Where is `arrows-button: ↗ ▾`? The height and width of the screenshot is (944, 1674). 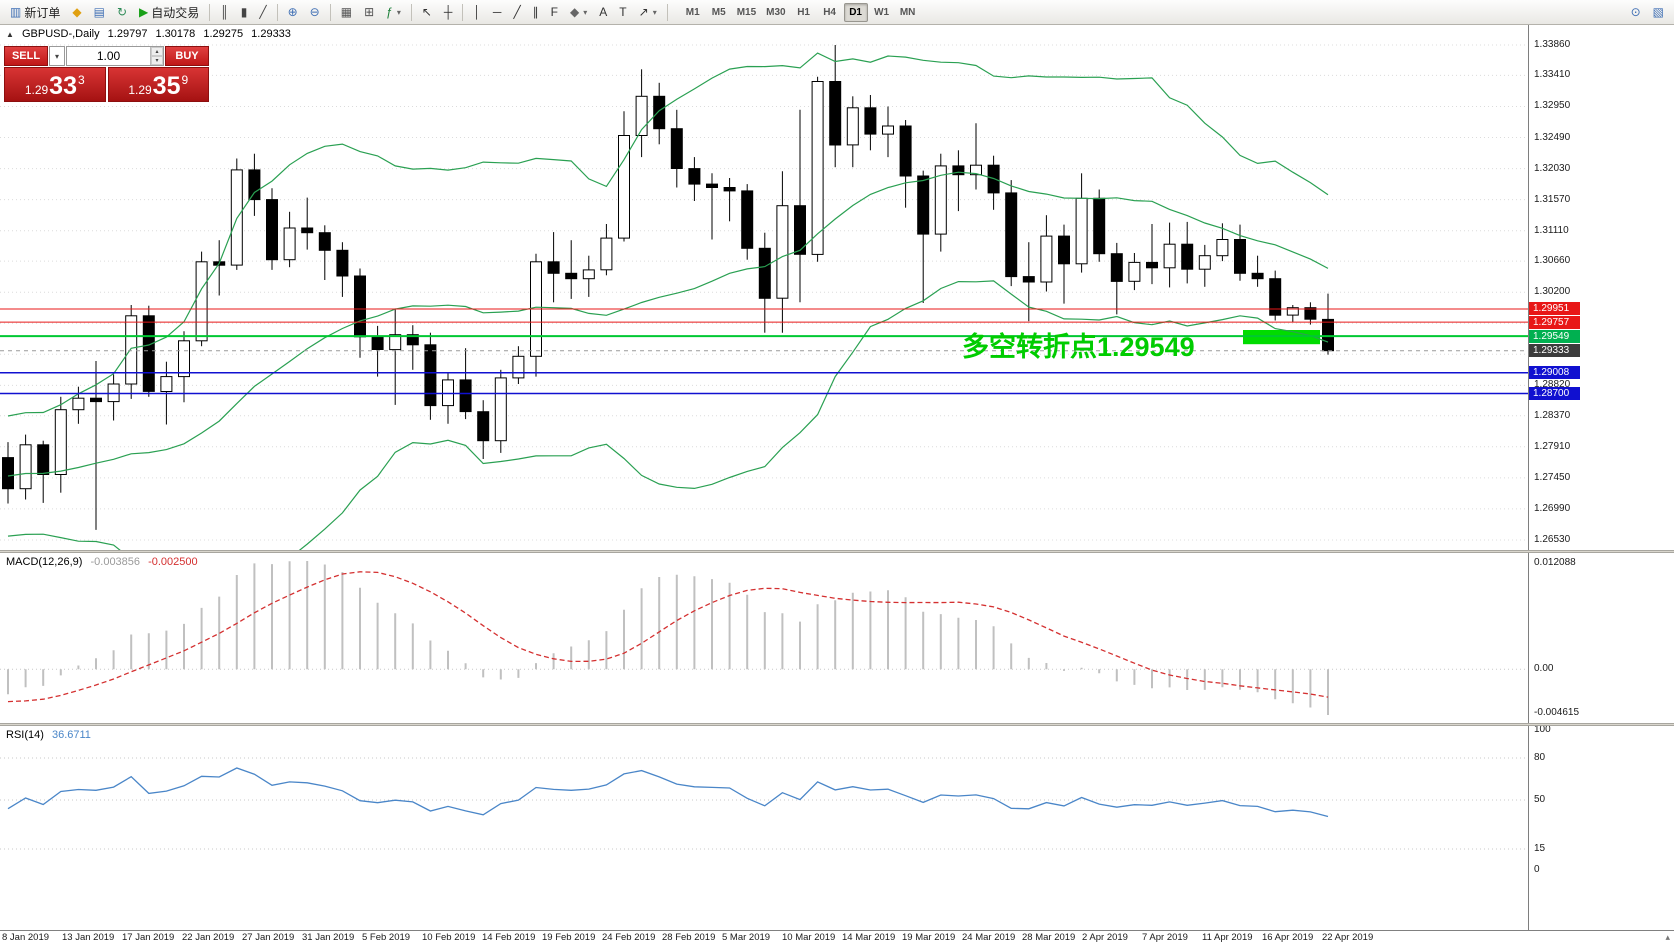 arrows-button: ↗ ▾ is located at coordinates (648, 12).